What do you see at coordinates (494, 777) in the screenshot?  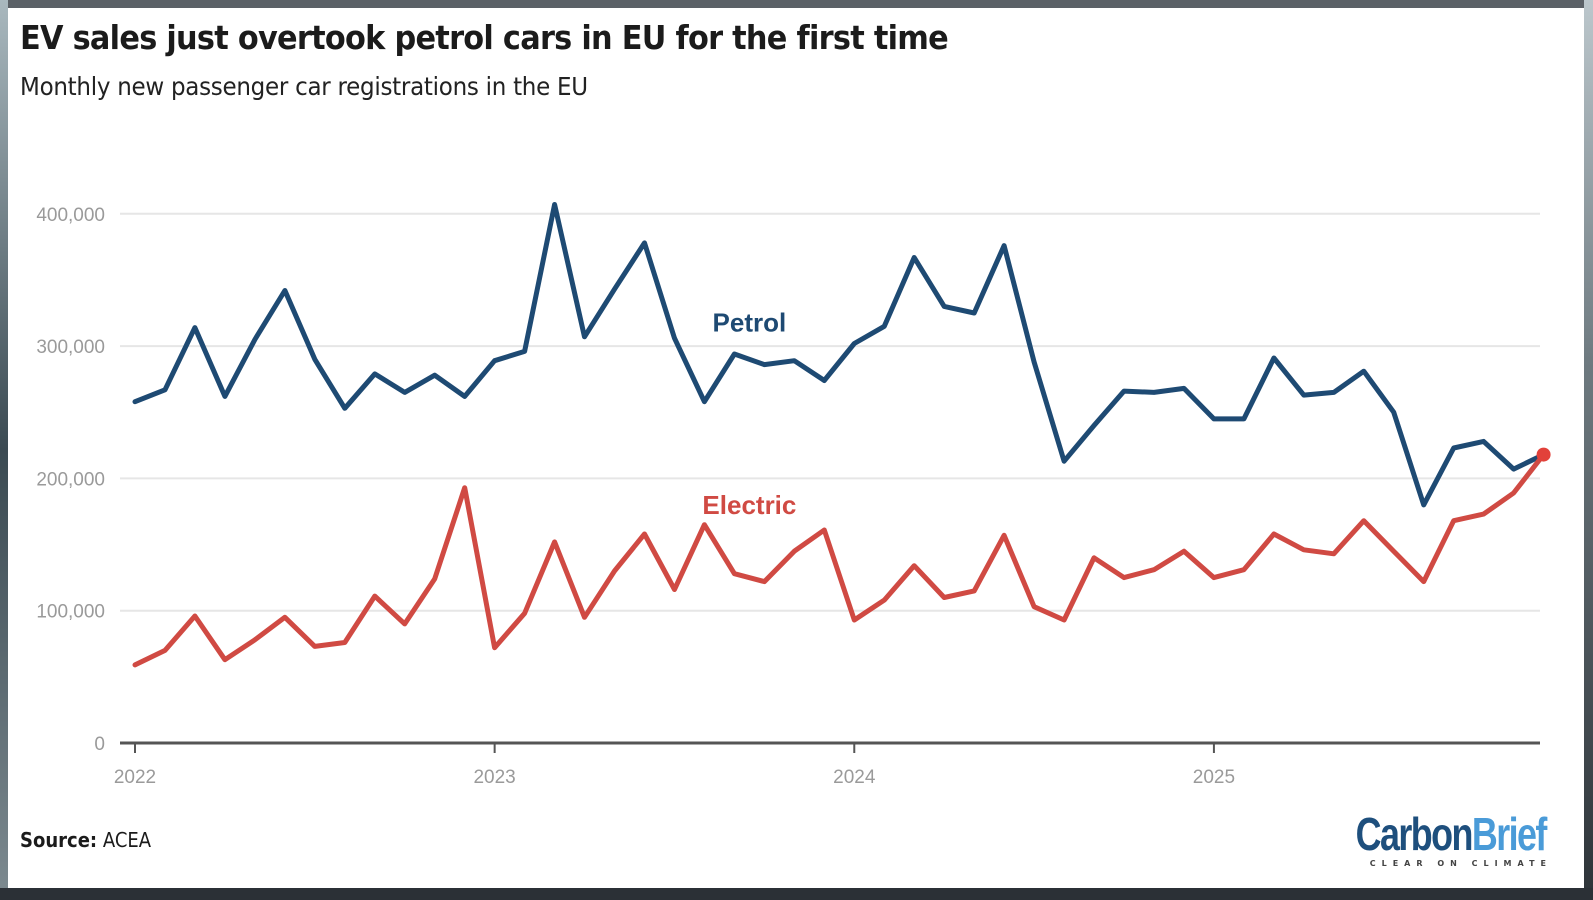 I see `x-tick-label: 2023` at bounding box center [494, 777].